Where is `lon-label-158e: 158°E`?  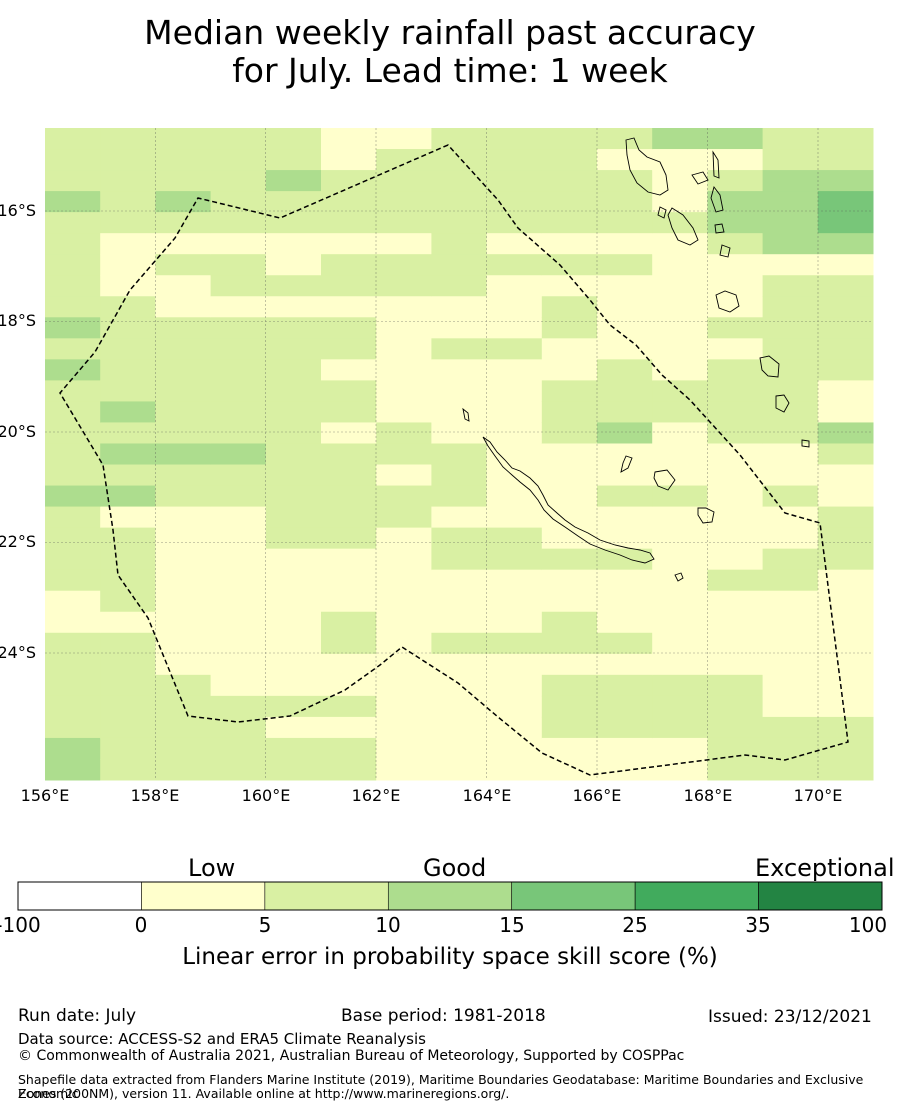
lon-label-158e: 158°E is located at coordinates (155, 795).